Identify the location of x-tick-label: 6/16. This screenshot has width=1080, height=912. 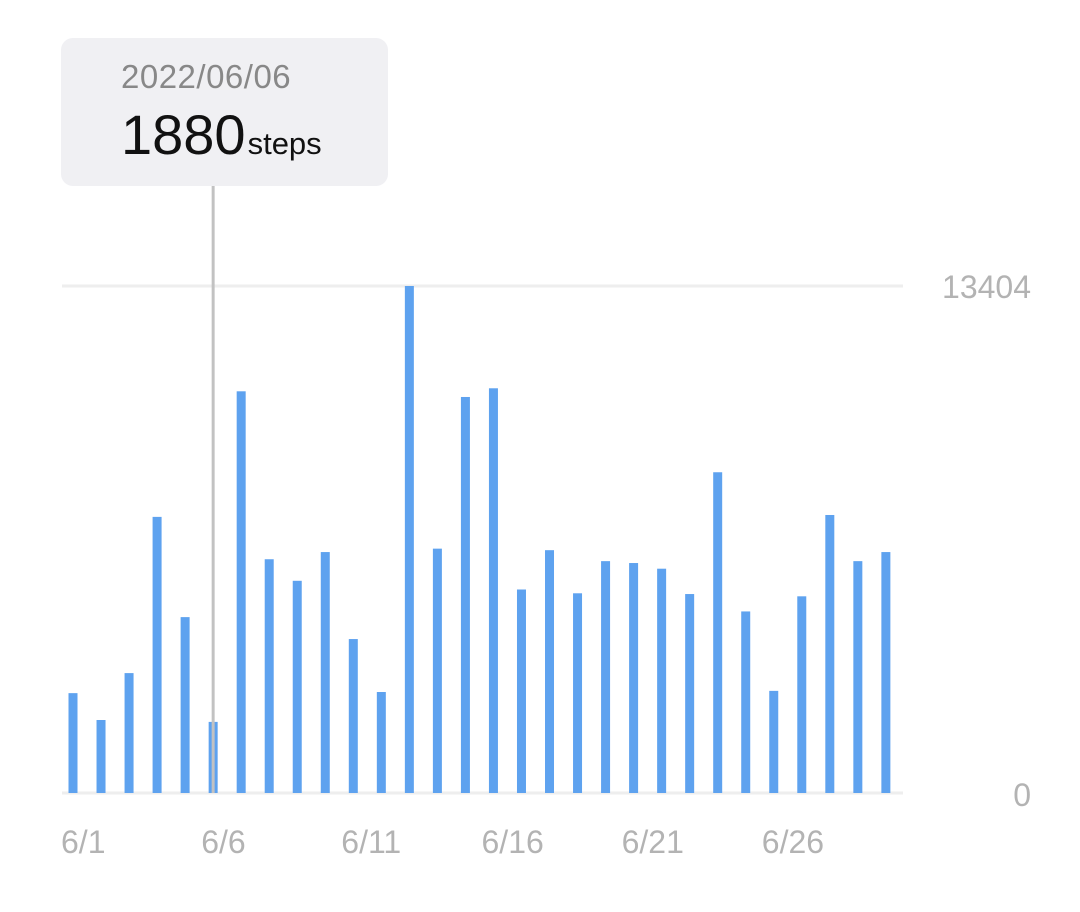
(513, 842).